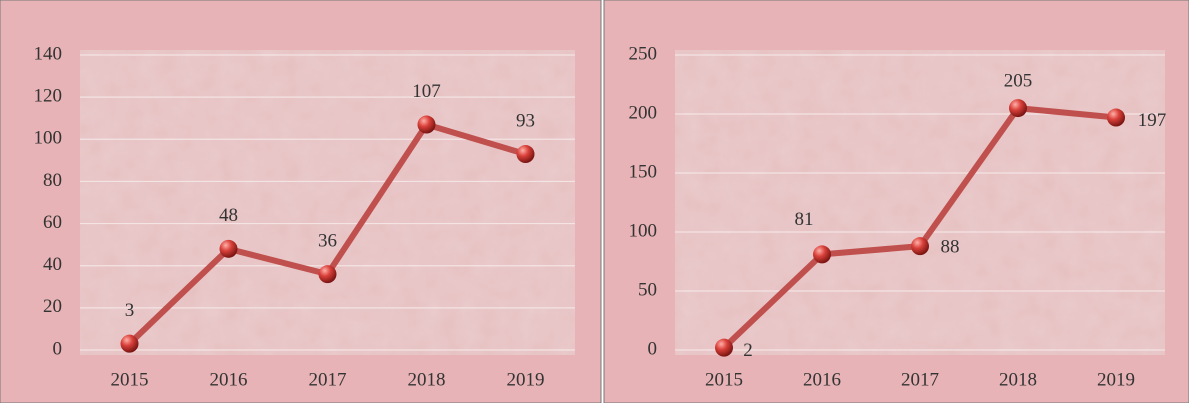  What do you see at coordinates (52, 180) in the screenshot?
I see `y-tick-label: 80` at bounding box center [52, 180].